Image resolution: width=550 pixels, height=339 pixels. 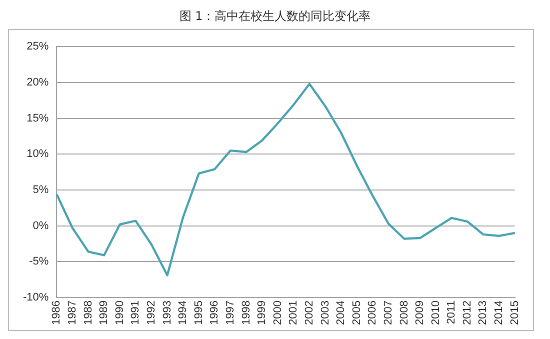 What do you see at coordinates (278, 313) in the screenshot?
I see `x-tick-label: 2000` at bounding box center [278, 313].